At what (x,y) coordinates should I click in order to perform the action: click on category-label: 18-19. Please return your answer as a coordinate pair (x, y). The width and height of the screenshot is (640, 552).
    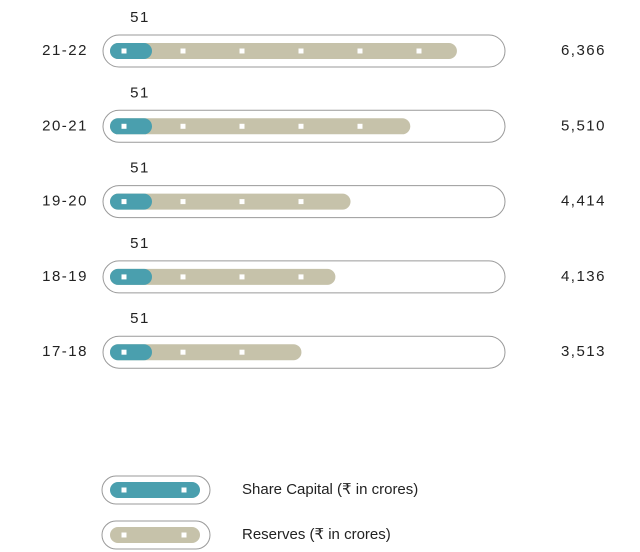
    Looking at the image, I should click on (65, 276).